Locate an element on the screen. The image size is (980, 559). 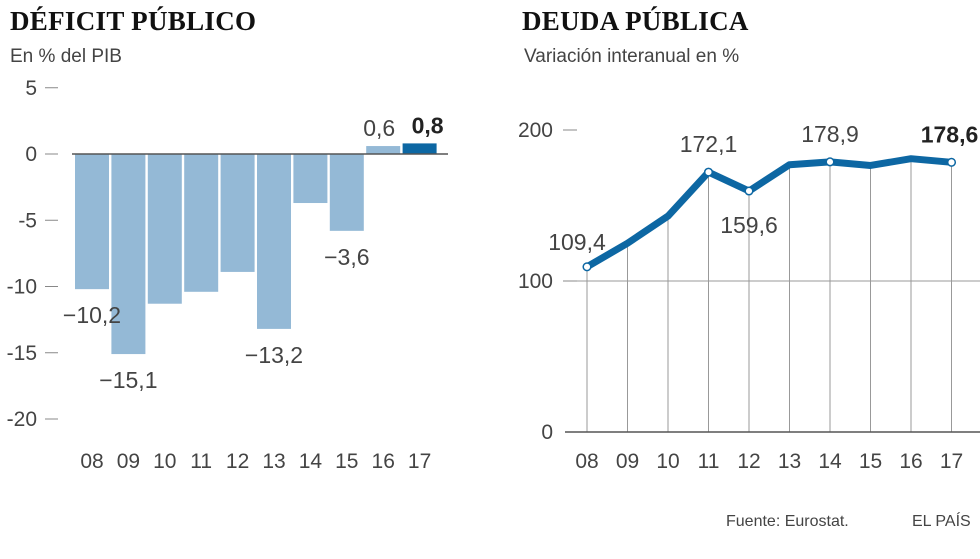
deficit-data-label: −15,1 is located at coordinates (128, 380).